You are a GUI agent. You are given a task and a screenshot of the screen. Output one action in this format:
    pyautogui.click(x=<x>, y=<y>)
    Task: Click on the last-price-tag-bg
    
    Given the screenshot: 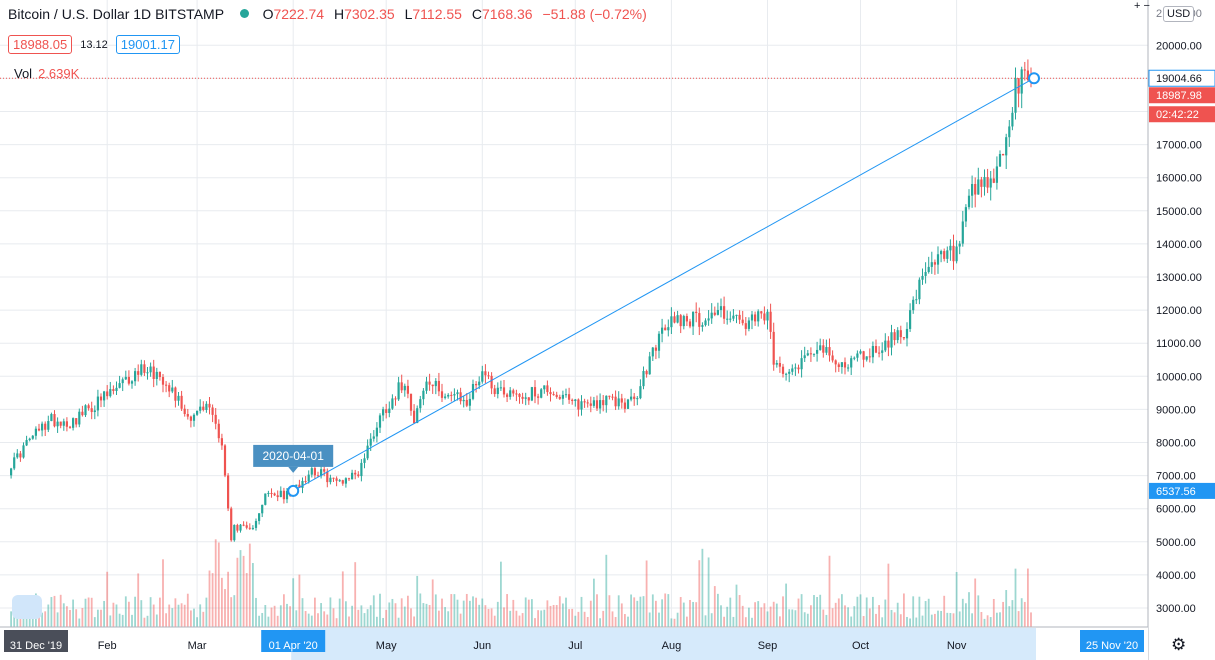 What is the action you would take?
    pyautogui.click(x=1182, y=78)
    